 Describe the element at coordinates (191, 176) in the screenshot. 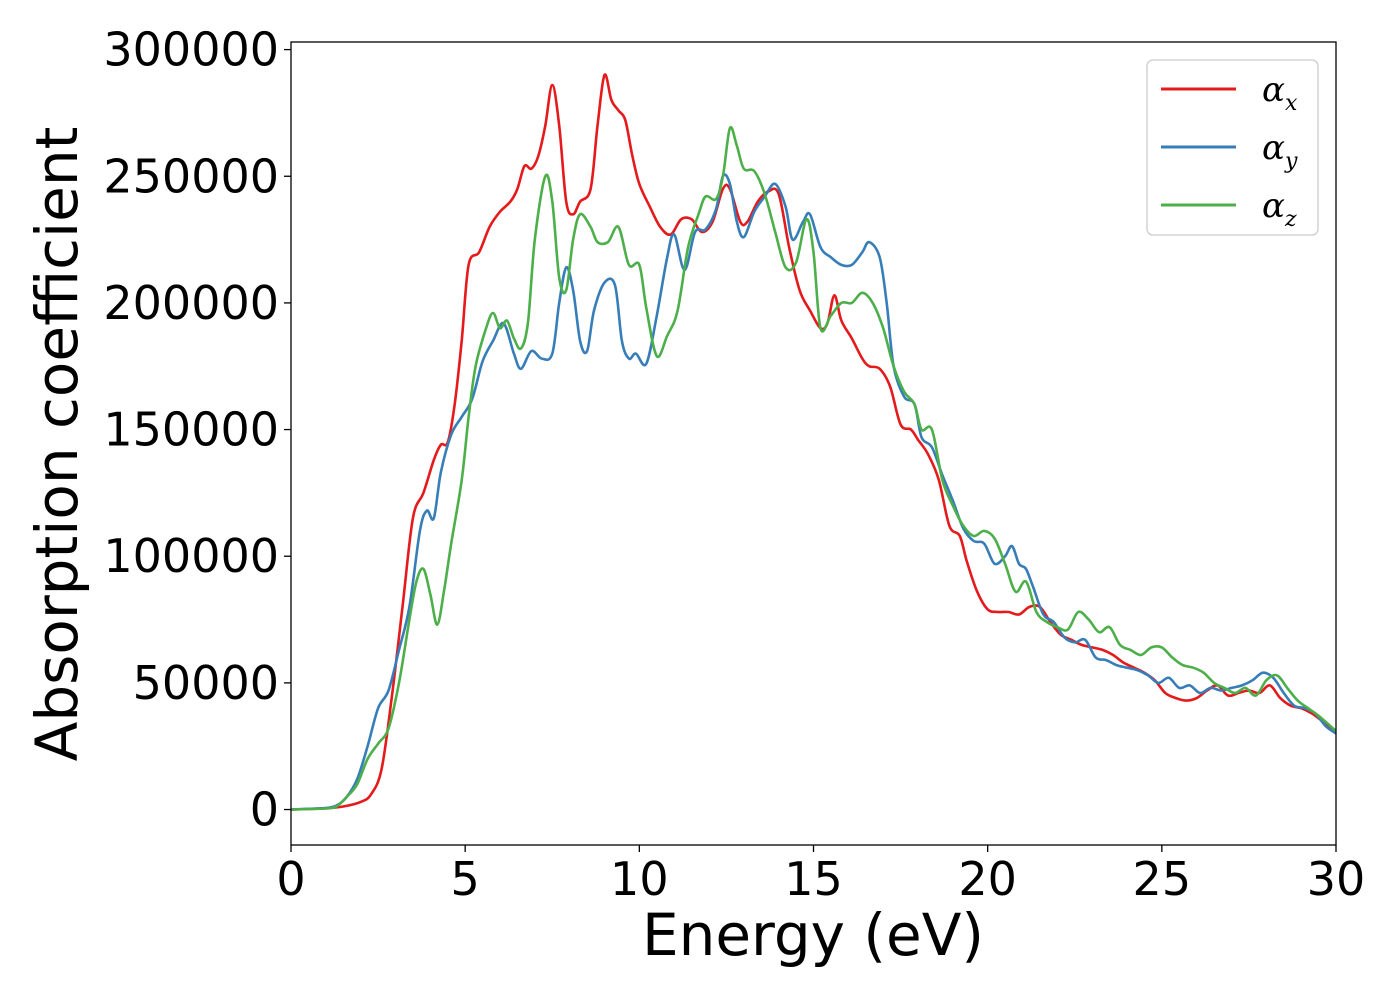

I see `y-tick-label: 250000` at that location.